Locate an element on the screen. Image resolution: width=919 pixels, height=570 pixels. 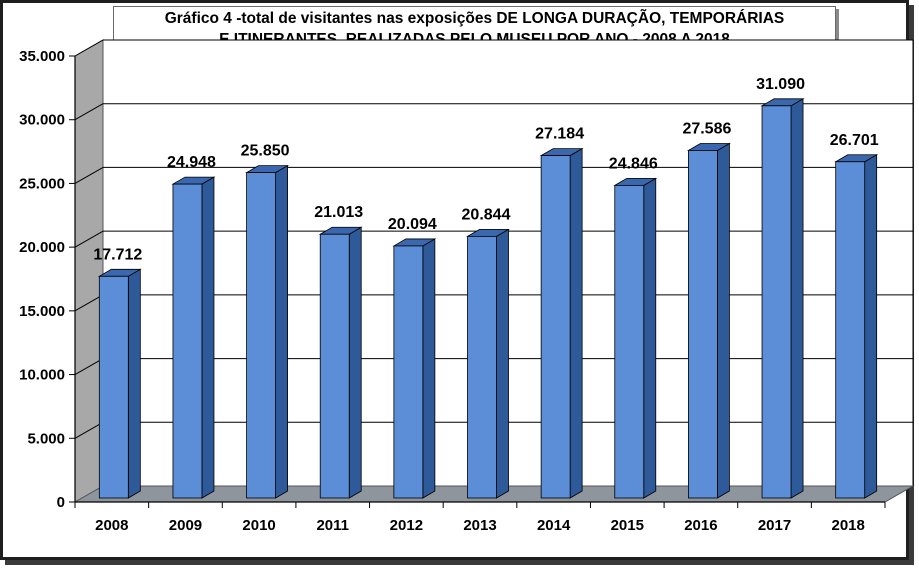
x-tick-label-2014: 2014 is located at coordinates (554, 525).